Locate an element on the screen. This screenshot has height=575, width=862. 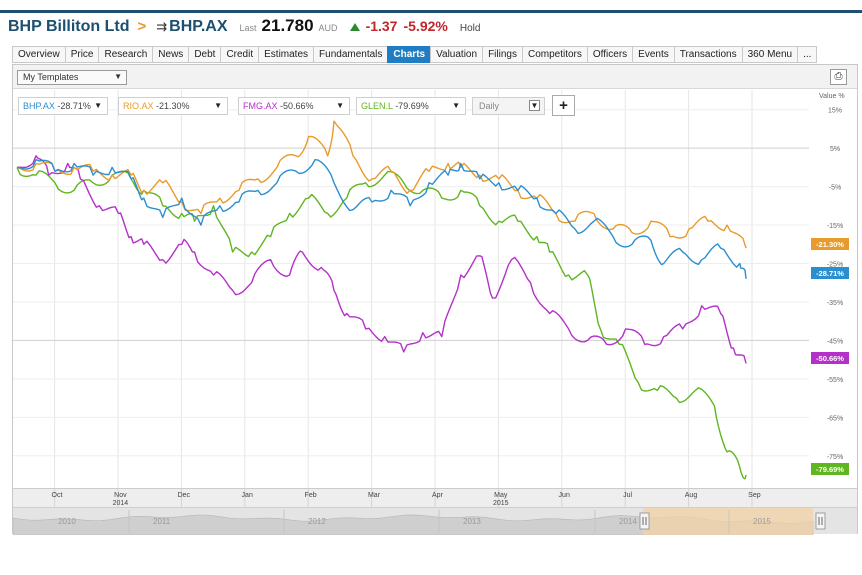
tab-fundamentals: Fundamentals is located at coordinates (350, 54).